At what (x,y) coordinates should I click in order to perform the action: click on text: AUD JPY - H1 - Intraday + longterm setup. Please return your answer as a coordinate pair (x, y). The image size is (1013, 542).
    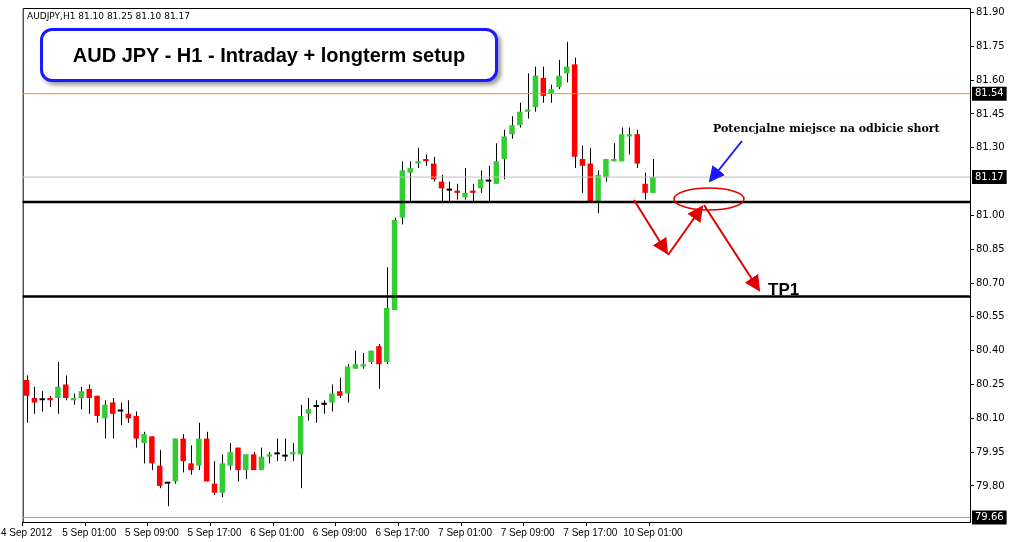
    Looking at the image, I should click on (269, 55).